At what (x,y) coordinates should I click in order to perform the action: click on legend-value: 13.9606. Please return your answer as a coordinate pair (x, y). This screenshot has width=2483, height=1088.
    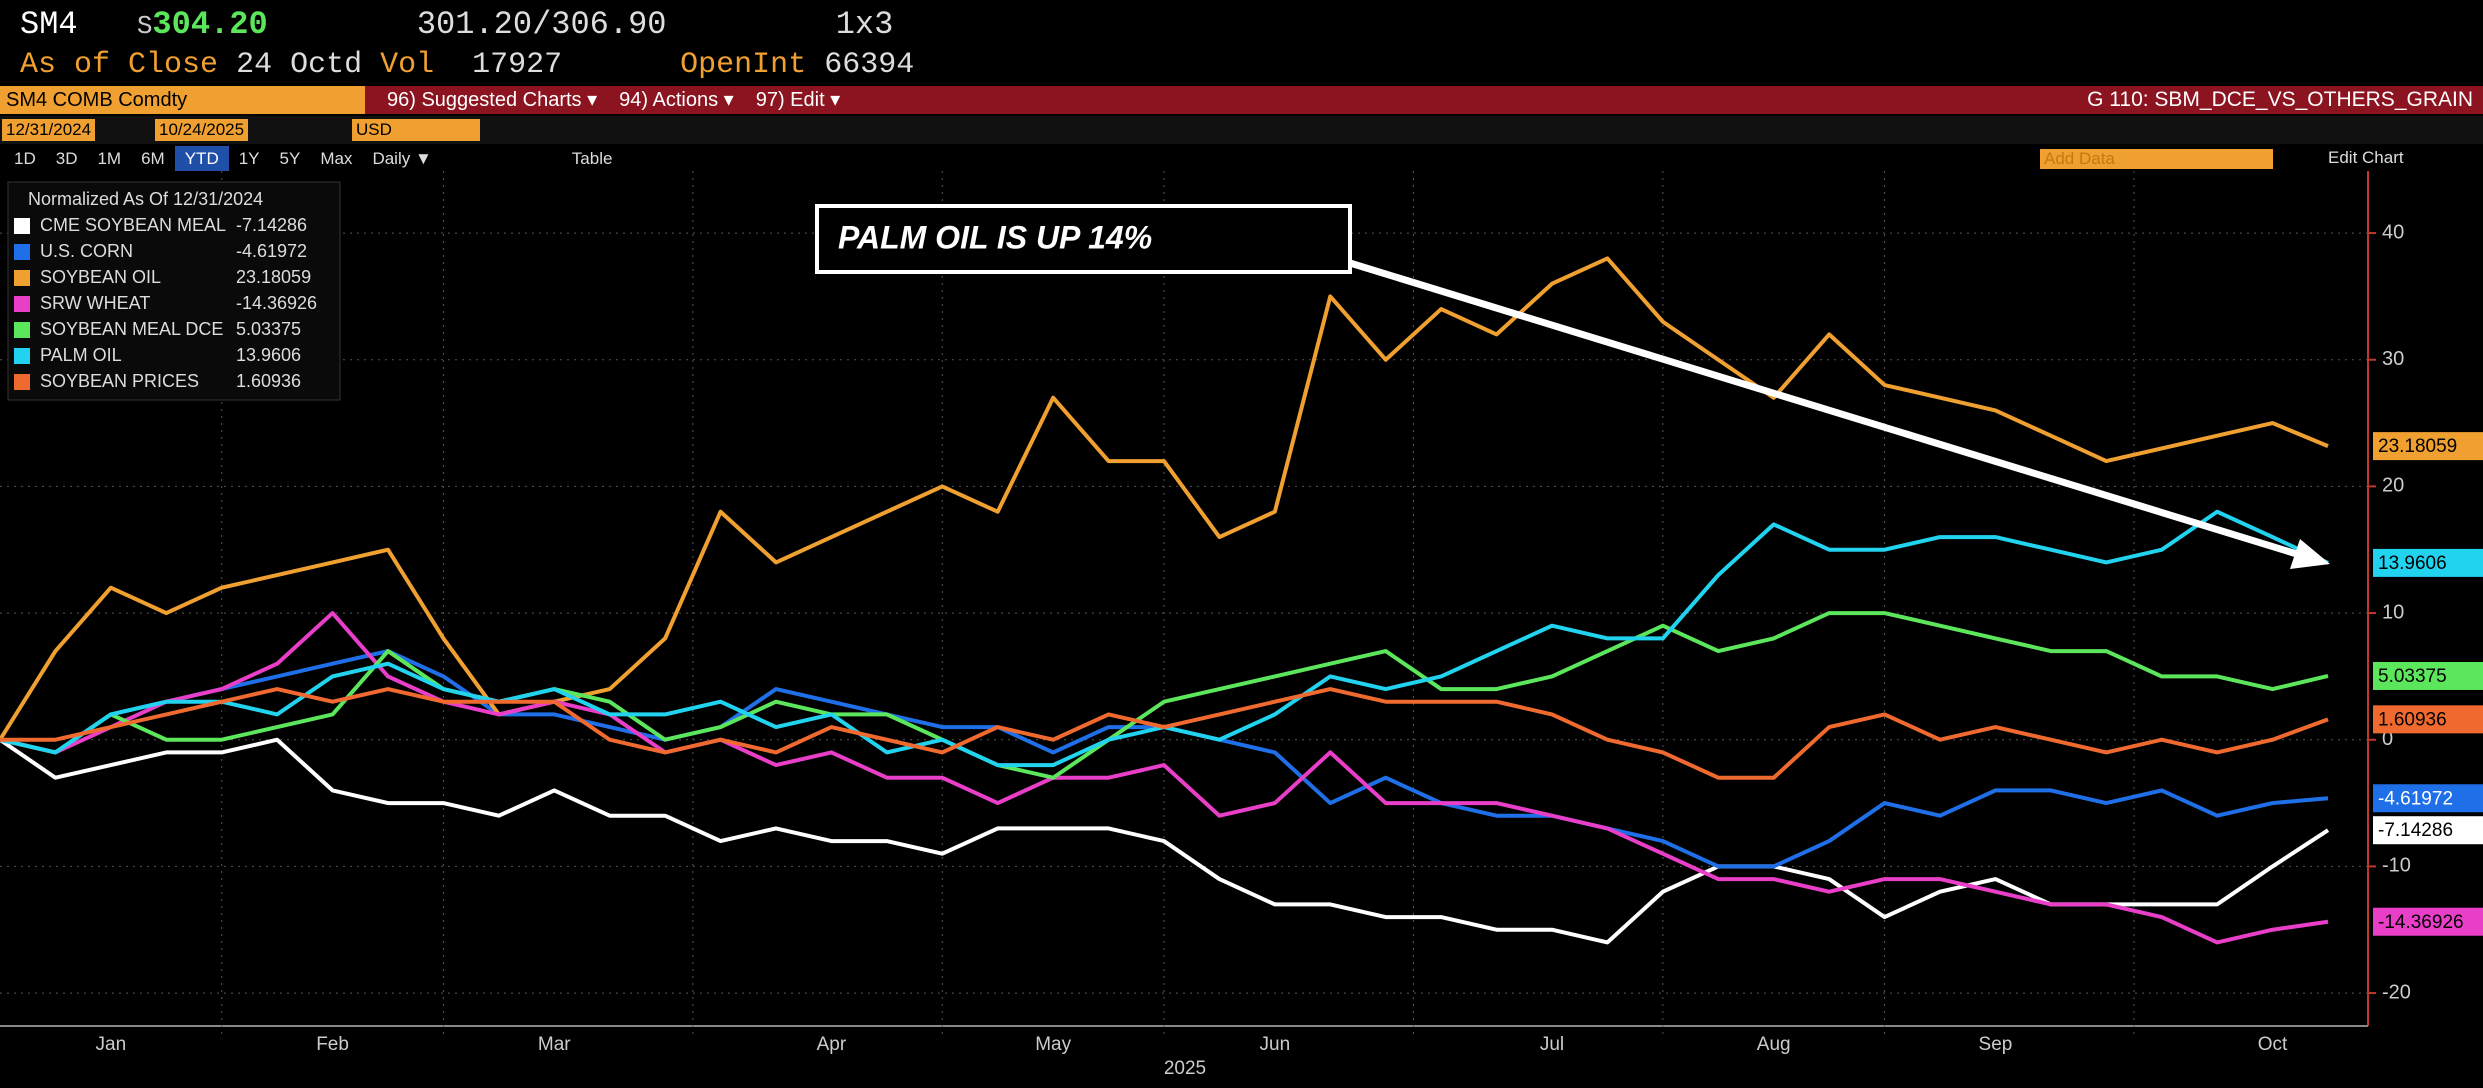
    Looking at the image, I should click on (268, 355).